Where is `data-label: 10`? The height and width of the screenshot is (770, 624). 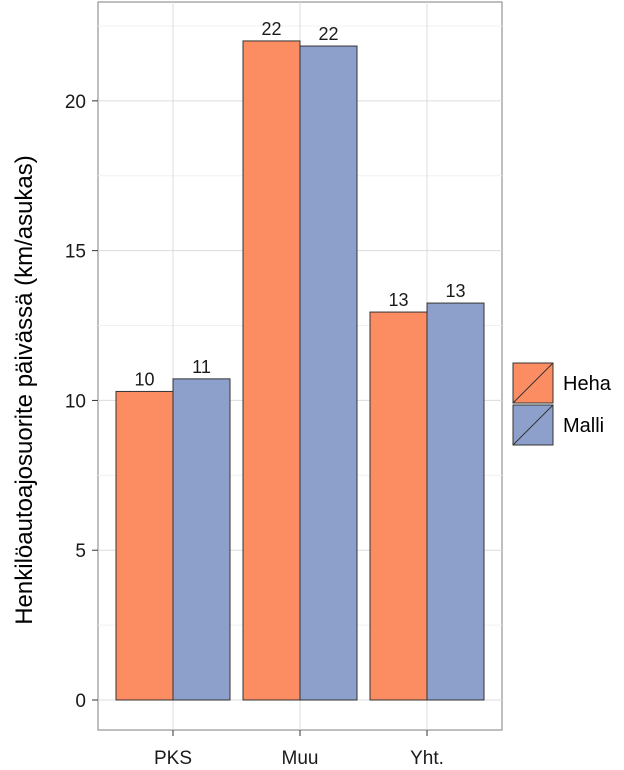
data-label: 10 is located at coordinates (144, 379).